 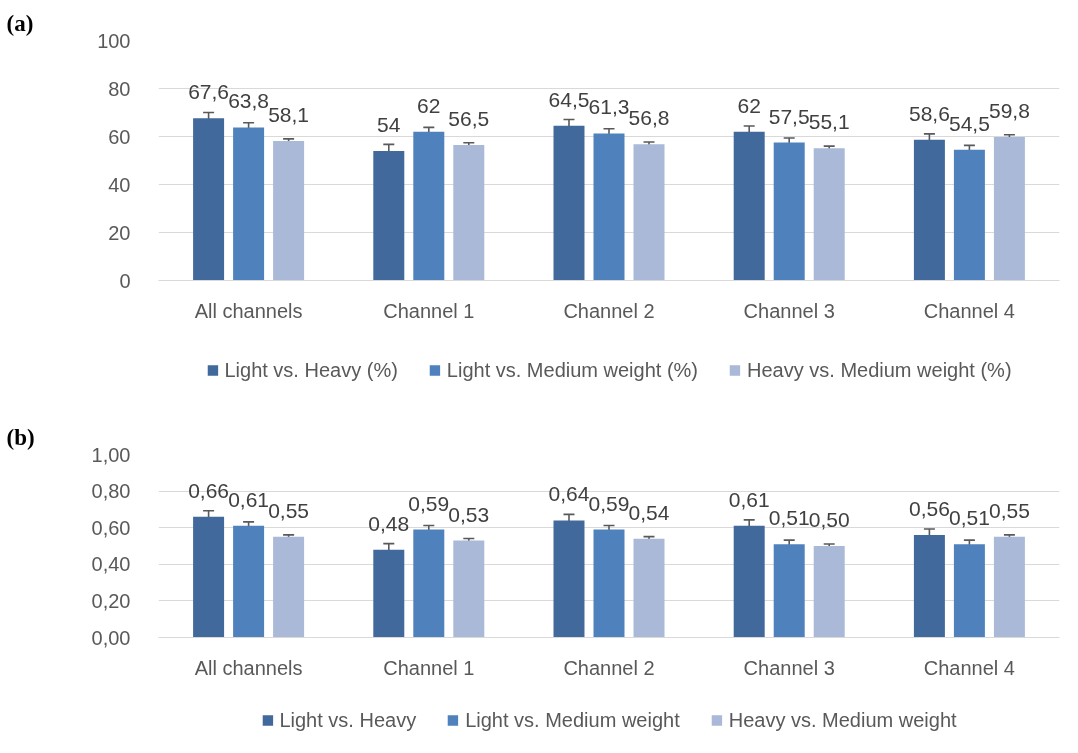 What do you see at coordinates (469, 118) in the screenshot?
I see `data-label: 56,5` at bounding box center [469, 118].